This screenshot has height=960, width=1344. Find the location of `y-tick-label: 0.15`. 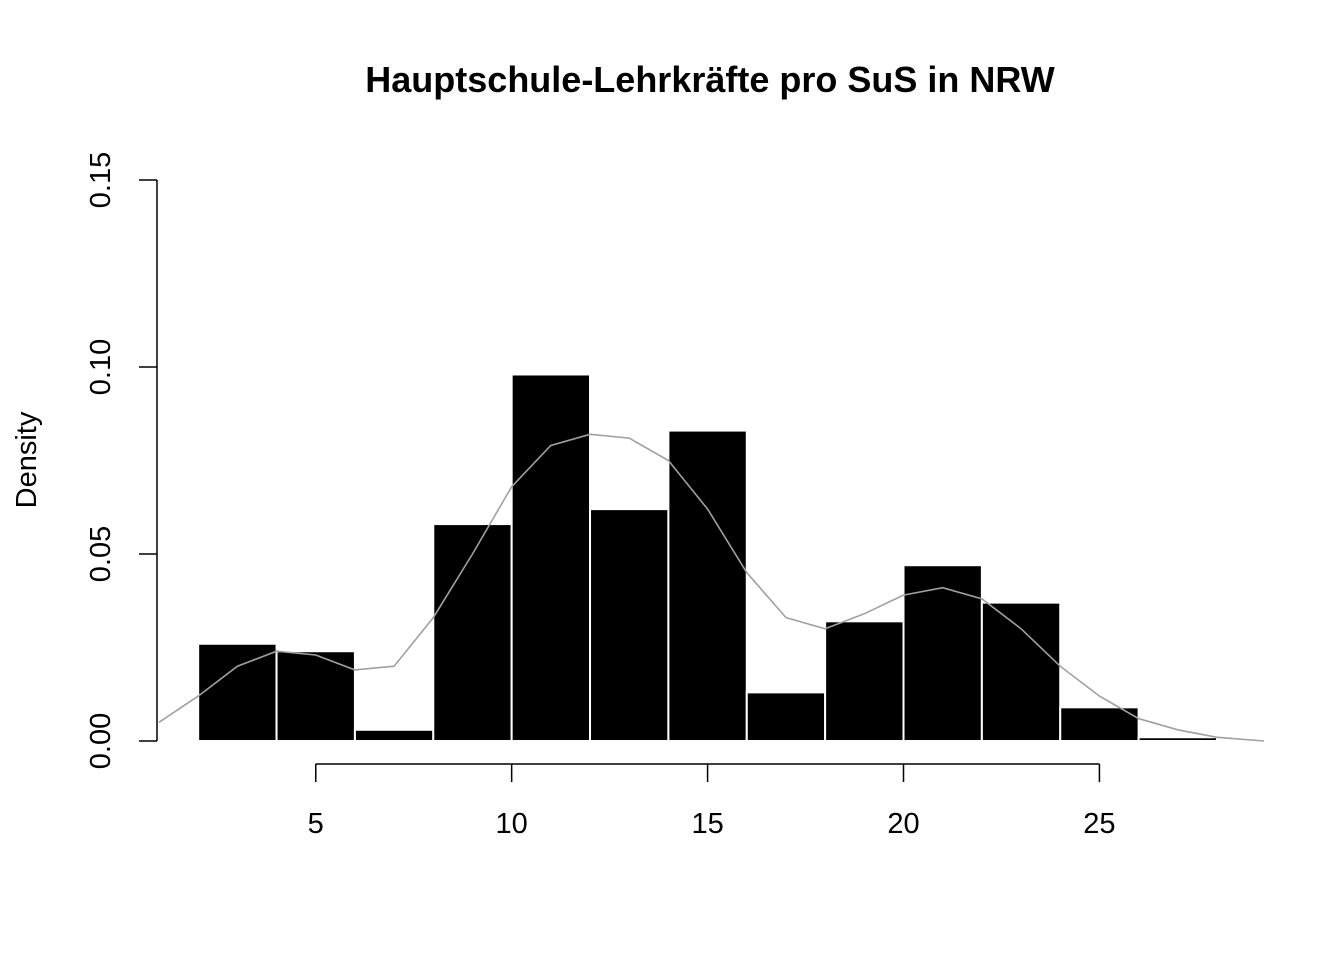

y-tick-label: 0.15 is located at coordinates (101, 180).